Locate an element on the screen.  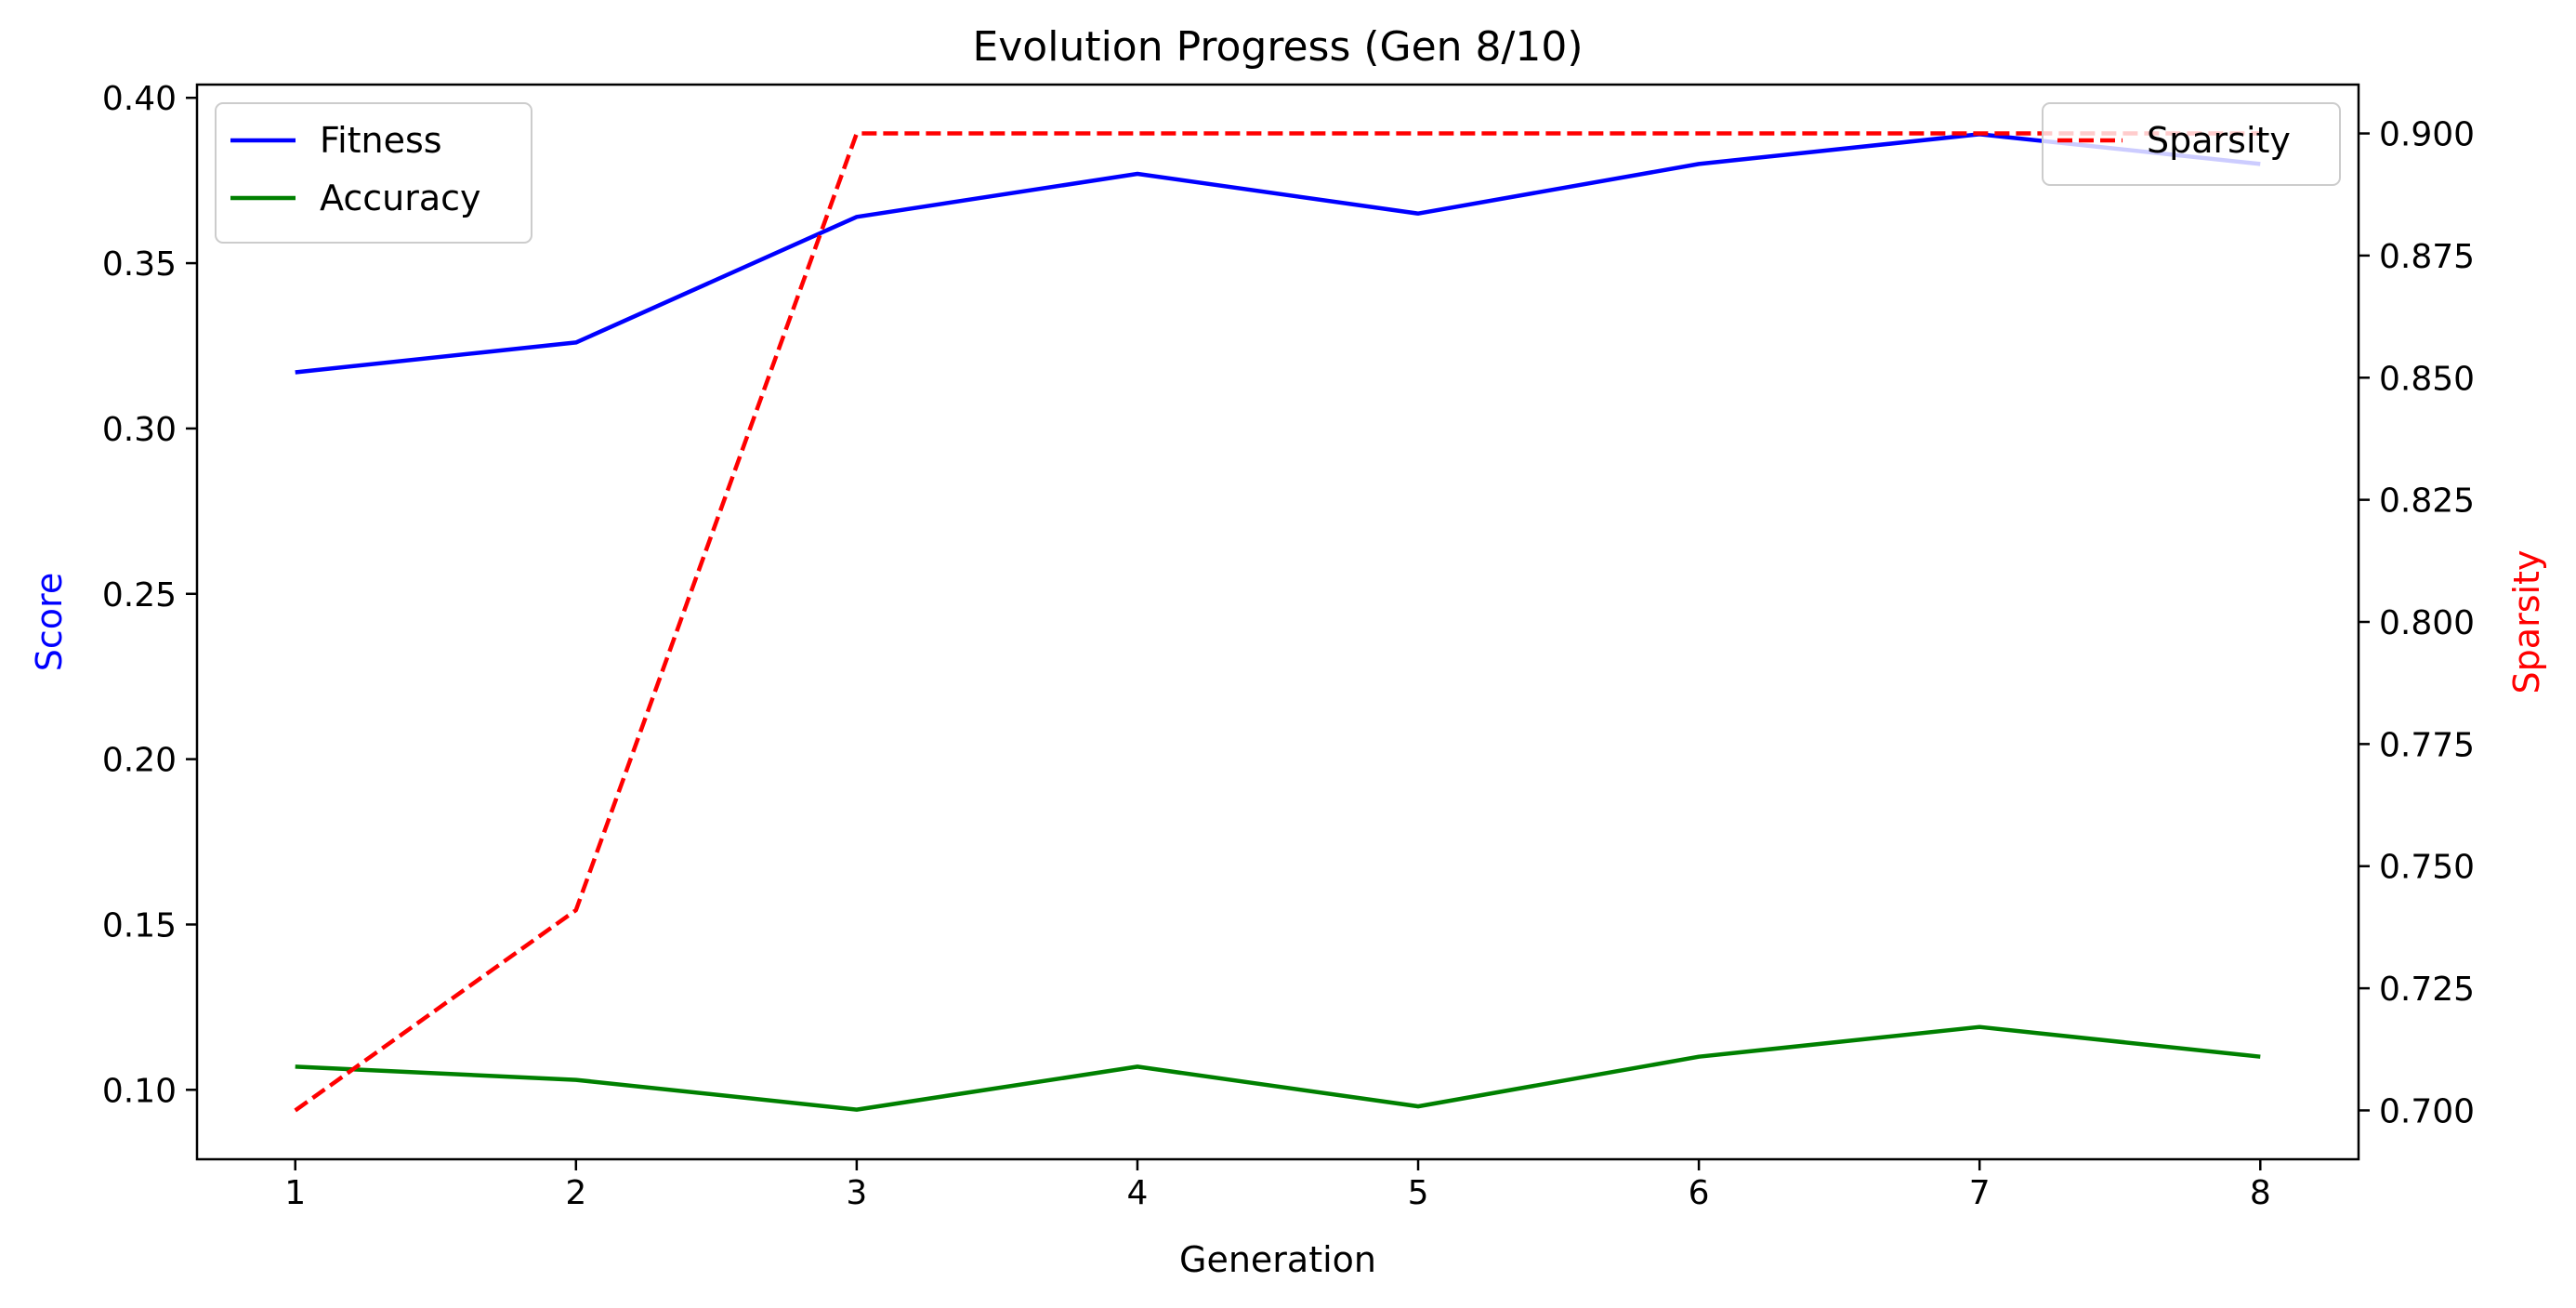
y2-tick-label: 0.800 is located at coordinates (2427, 623).